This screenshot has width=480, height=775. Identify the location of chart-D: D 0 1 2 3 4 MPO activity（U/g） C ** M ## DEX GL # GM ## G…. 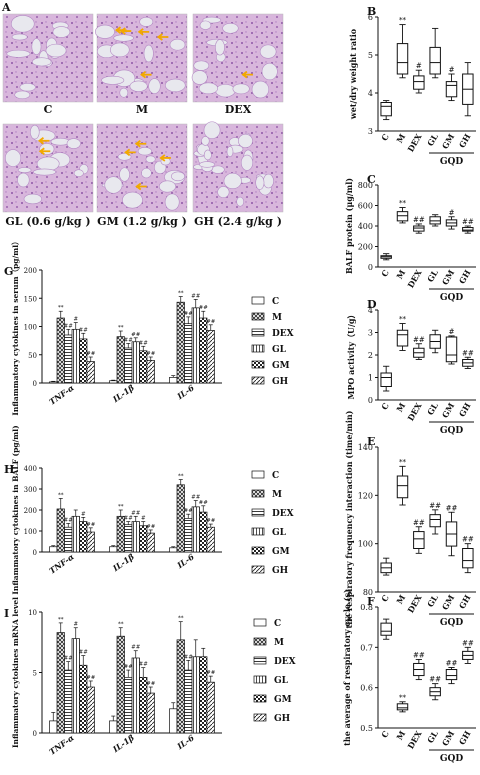
(411, 367).